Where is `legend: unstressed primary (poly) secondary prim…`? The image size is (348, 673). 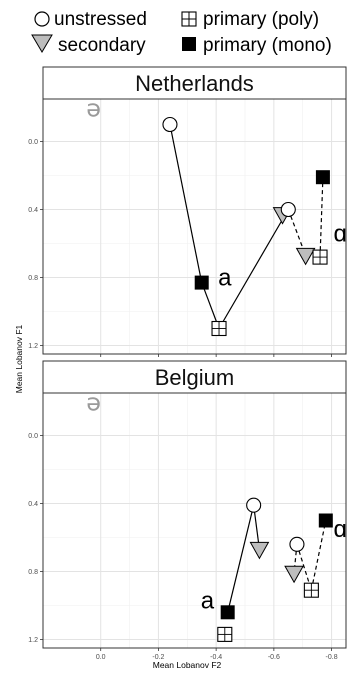 legend: unstressed primary (poly) secondary prim… is located at coordinates (181, 32).